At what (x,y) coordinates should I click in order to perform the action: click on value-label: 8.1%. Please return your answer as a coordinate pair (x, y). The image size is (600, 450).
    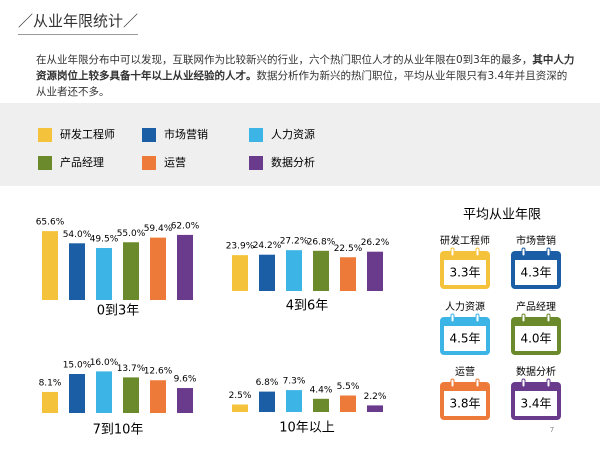
    Looking at the image, I should click on (50, 383).